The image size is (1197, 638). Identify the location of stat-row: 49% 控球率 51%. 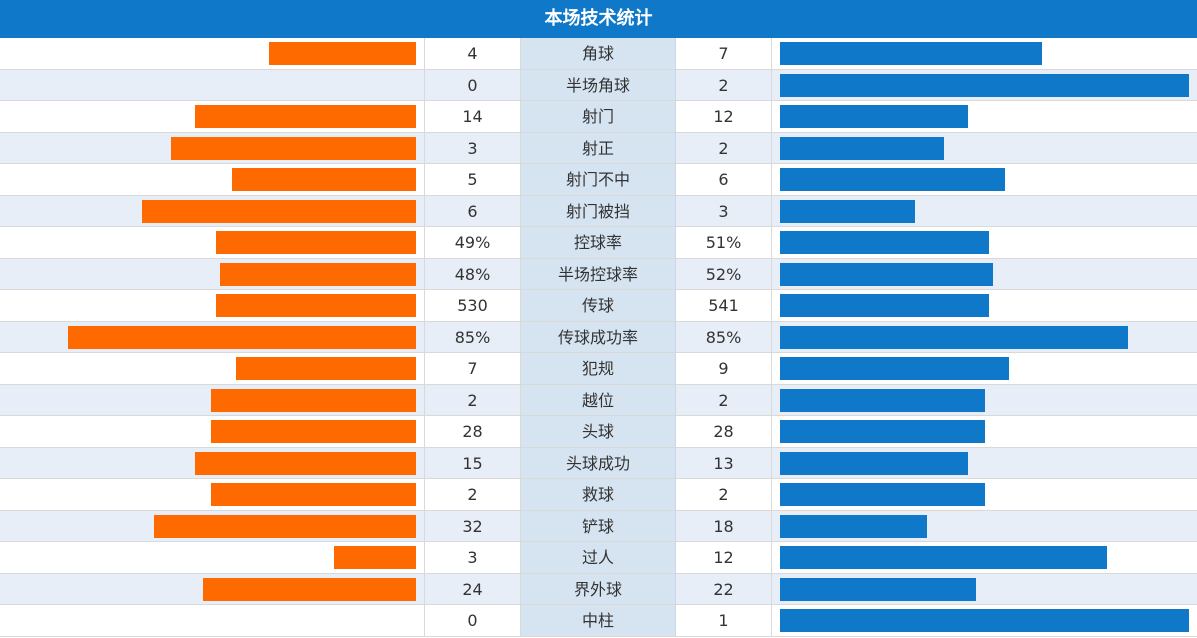
(598, 243).